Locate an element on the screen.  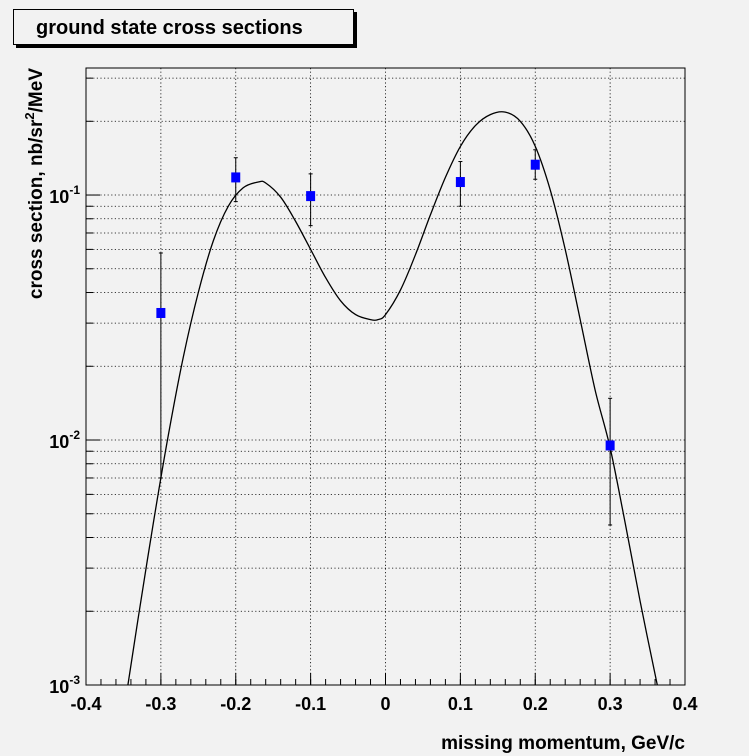
x-tick-labels: -0.4 -0.3 -0.2 -0.1 0 0.1 0.2 0.3 0.4 is located at coordinates (383, 704).